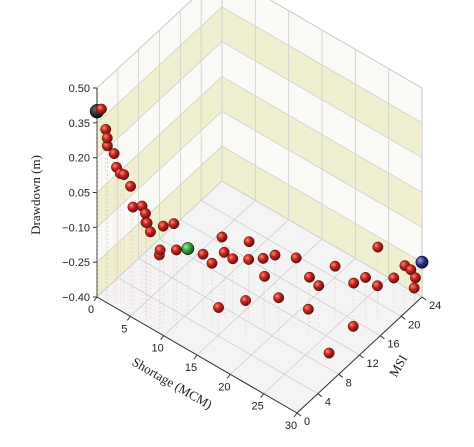 The width and height of the screenshot is (474, 447). Describe the element at coordinates (398, 366) in the screenshot. I see `y-axis-label: MSI` at that location.